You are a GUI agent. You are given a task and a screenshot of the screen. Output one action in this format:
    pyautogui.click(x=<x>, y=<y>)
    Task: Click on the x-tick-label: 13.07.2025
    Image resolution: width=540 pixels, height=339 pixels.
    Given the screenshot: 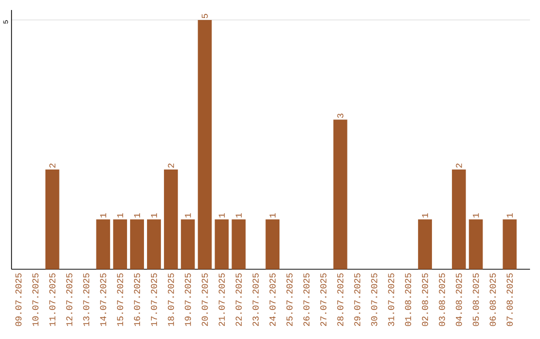 What is the action you would take?
    pyautogui.click(x=86, y=299)
    